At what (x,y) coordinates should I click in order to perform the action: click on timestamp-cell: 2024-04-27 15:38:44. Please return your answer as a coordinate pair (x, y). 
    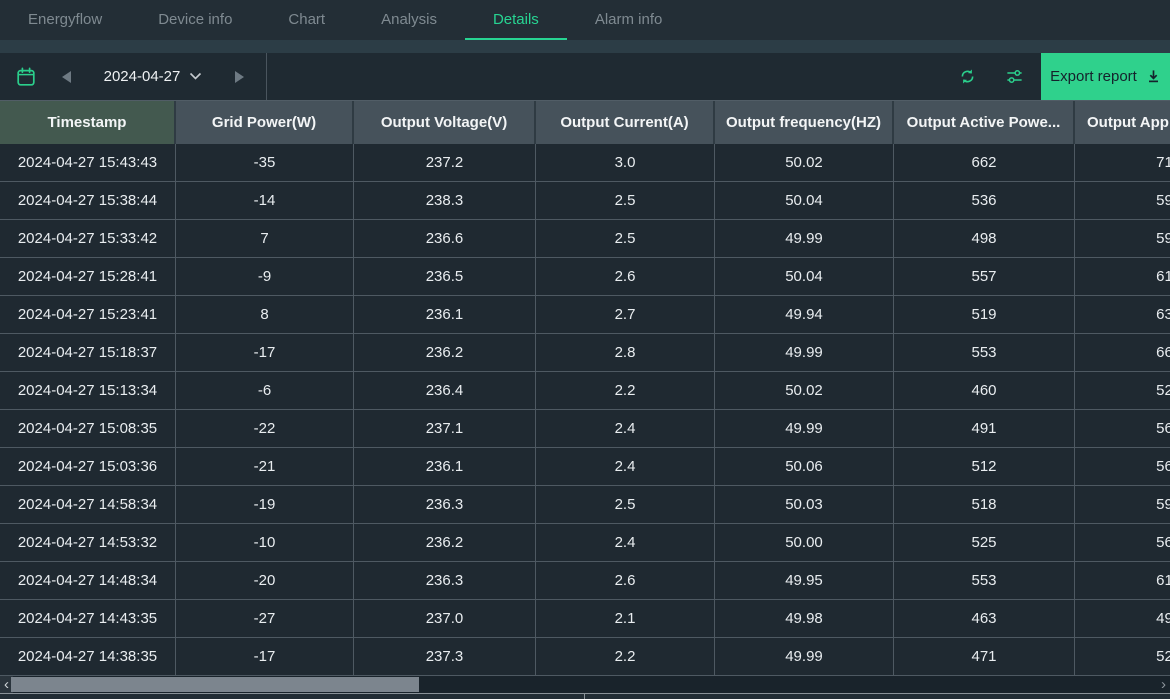
    Looking at the image, I should click on (88, 201).